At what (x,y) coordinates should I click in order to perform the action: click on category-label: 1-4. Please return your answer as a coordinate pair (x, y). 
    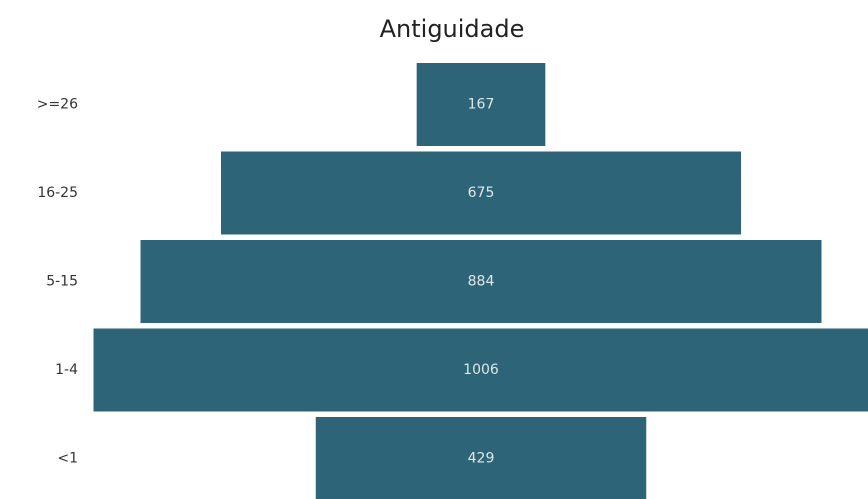
    Looking at the image, I should click on (66, 370).